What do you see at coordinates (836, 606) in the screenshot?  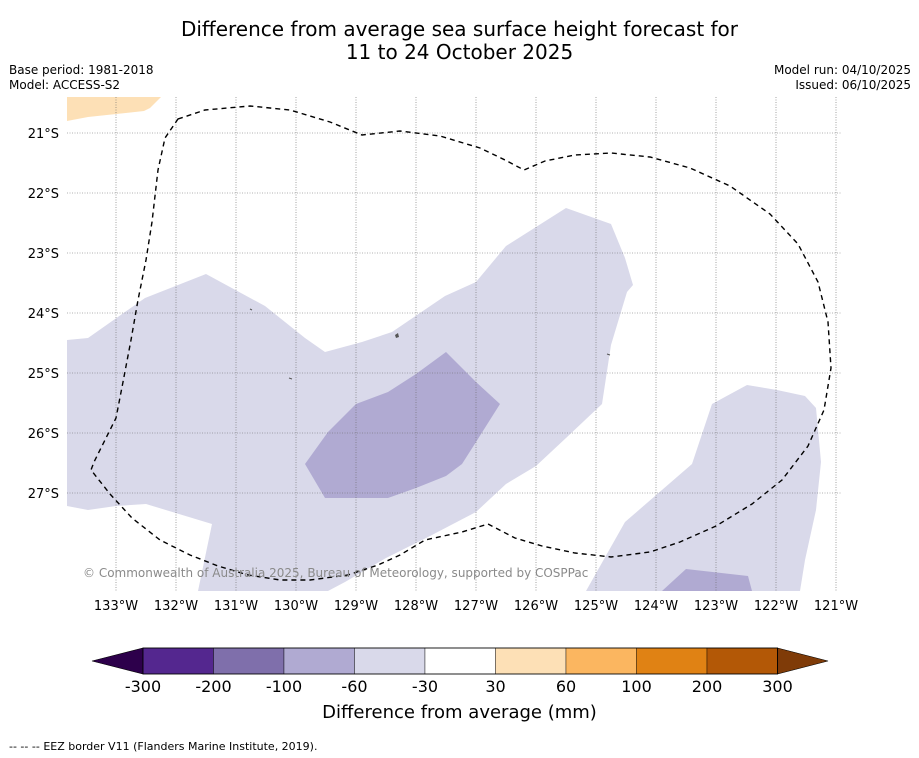 I see `lon-label: 121°W` at bounding box center [836, 606].